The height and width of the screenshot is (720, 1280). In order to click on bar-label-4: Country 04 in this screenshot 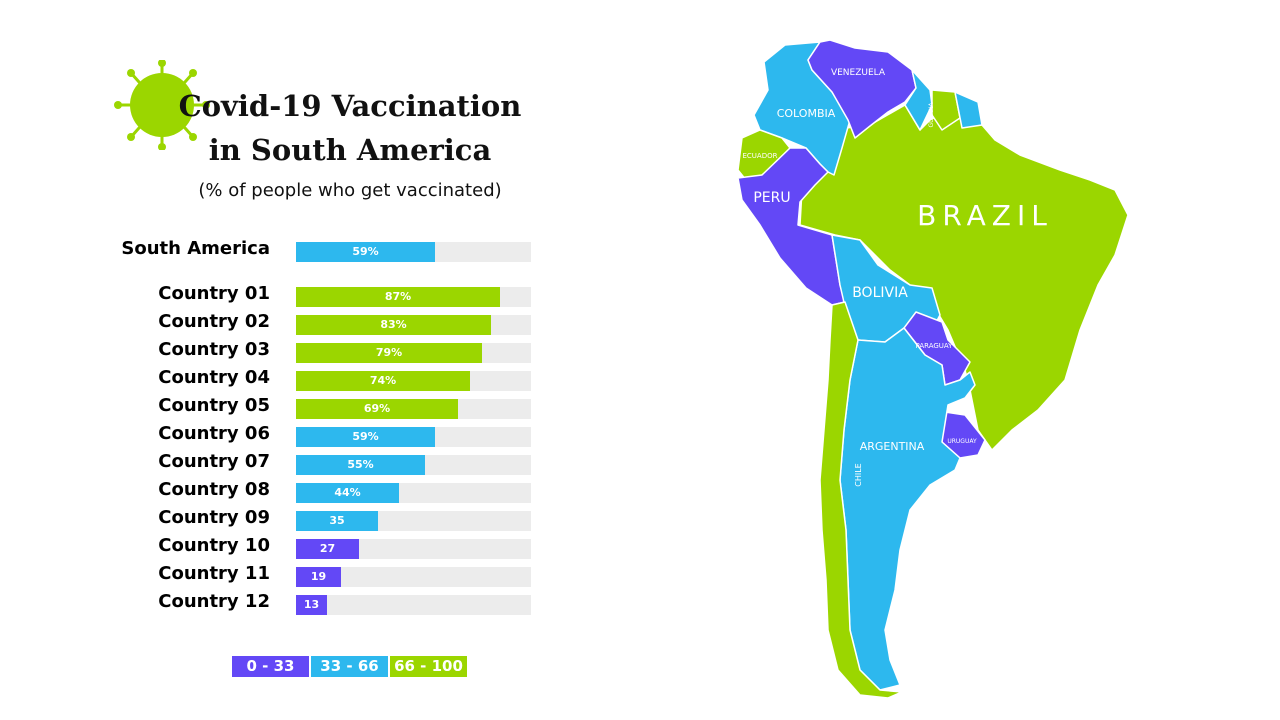, I will do `click(214, 377)`.